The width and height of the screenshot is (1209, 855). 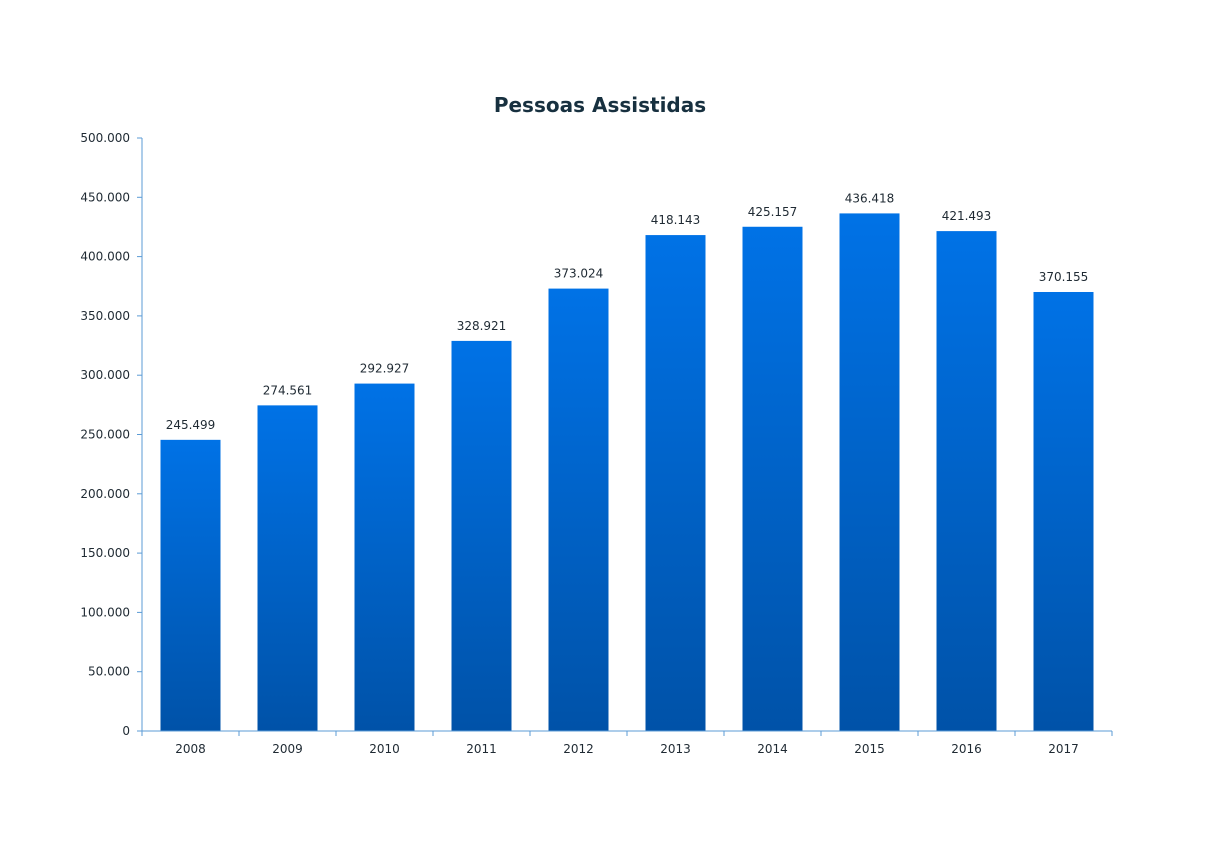 What do you see at coordinates (288, 390) in the screenshot?
I see `data-label-2009: 274.561` at bounding box center [288, 390].